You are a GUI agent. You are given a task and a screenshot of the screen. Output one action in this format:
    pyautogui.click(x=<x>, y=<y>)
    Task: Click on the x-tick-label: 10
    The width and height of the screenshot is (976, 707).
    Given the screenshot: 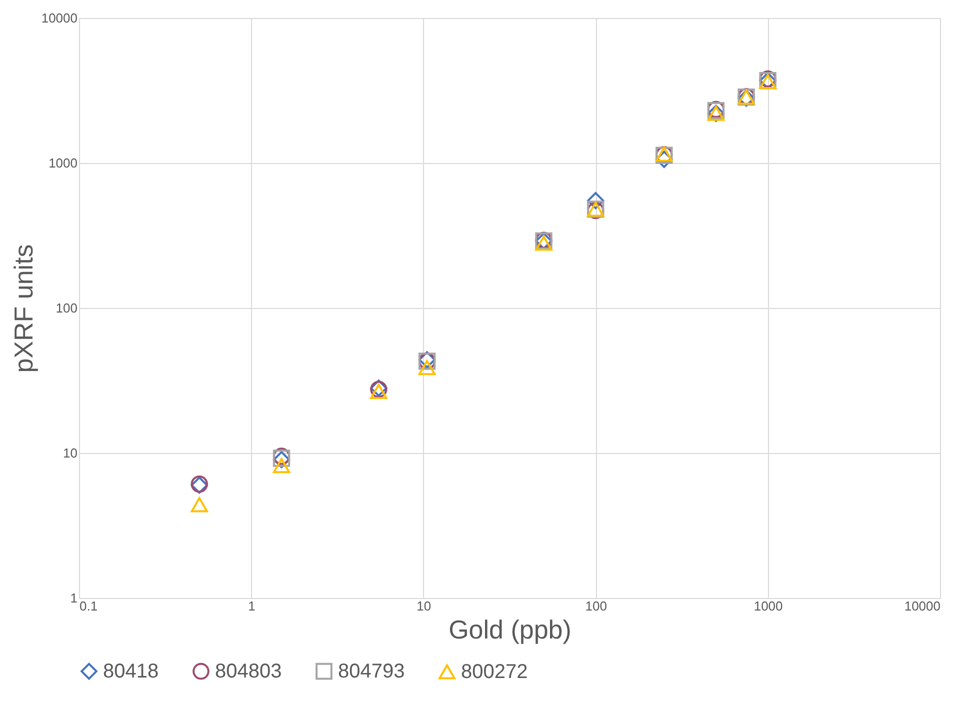 What is the action you would take?
    pyautogui.click(x=424, y=606)
    